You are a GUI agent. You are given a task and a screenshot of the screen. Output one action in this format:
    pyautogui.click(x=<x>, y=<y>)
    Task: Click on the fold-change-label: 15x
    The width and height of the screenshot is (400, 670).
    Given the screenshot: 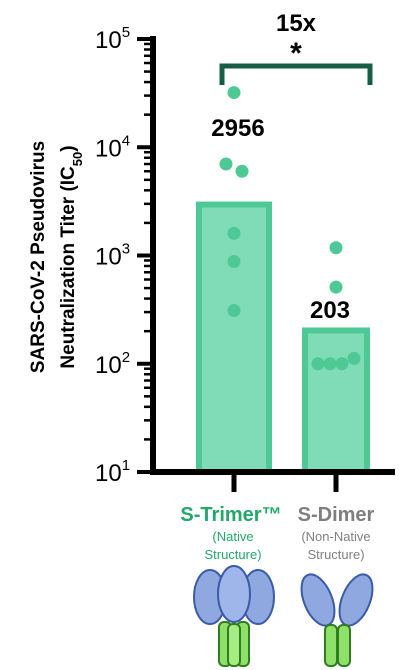 What is the action you would take?
    pyautogui.click(x=296, y=23)
    